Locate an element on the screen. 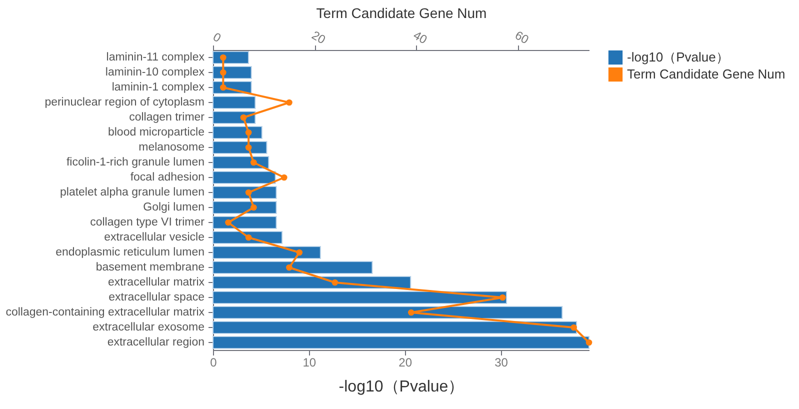 Image resolution: width=799 pixels, height=409 pixels. y-tick-label: basement membrane is located at coordinates (150, 268).